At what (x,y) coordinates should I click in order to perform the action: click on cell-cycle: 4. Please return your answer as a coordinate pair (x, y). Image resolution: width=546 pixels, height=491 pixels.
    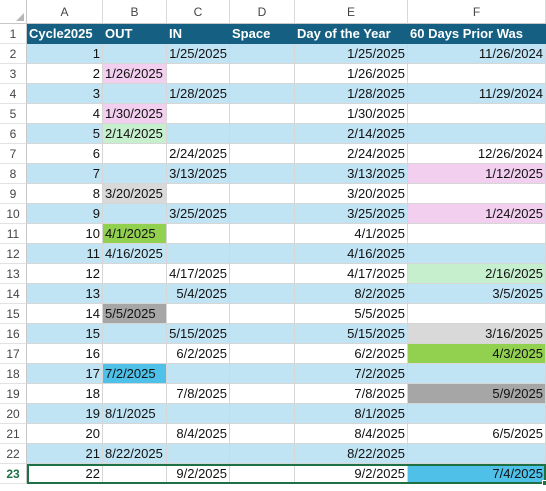
    Looking at the image, I should click on (65, 114).